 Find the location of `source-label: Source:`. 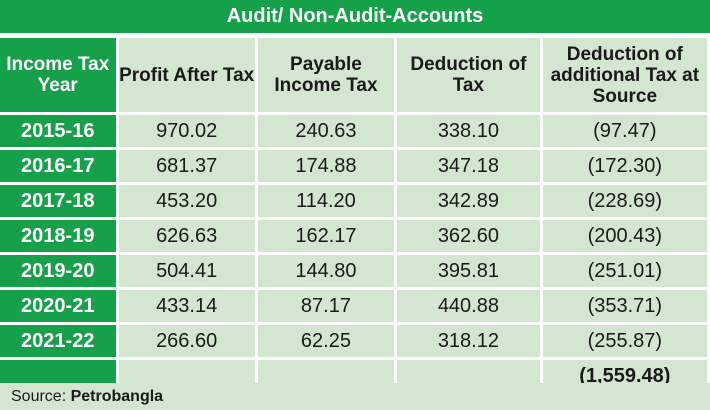

source-label: Source: is located at coordinates (39, 396).